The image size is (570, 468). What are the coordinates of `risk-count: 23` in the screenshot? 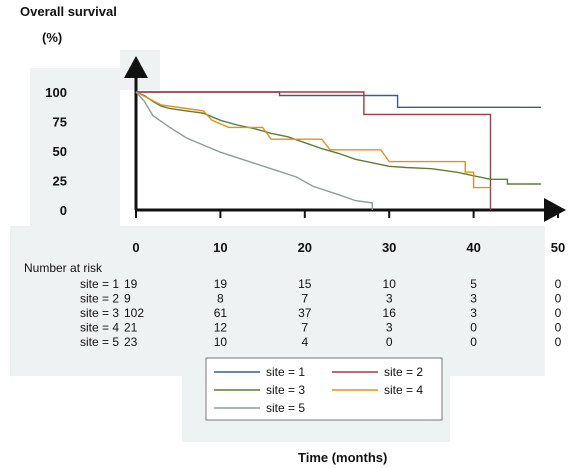 It's located at (131, 342).